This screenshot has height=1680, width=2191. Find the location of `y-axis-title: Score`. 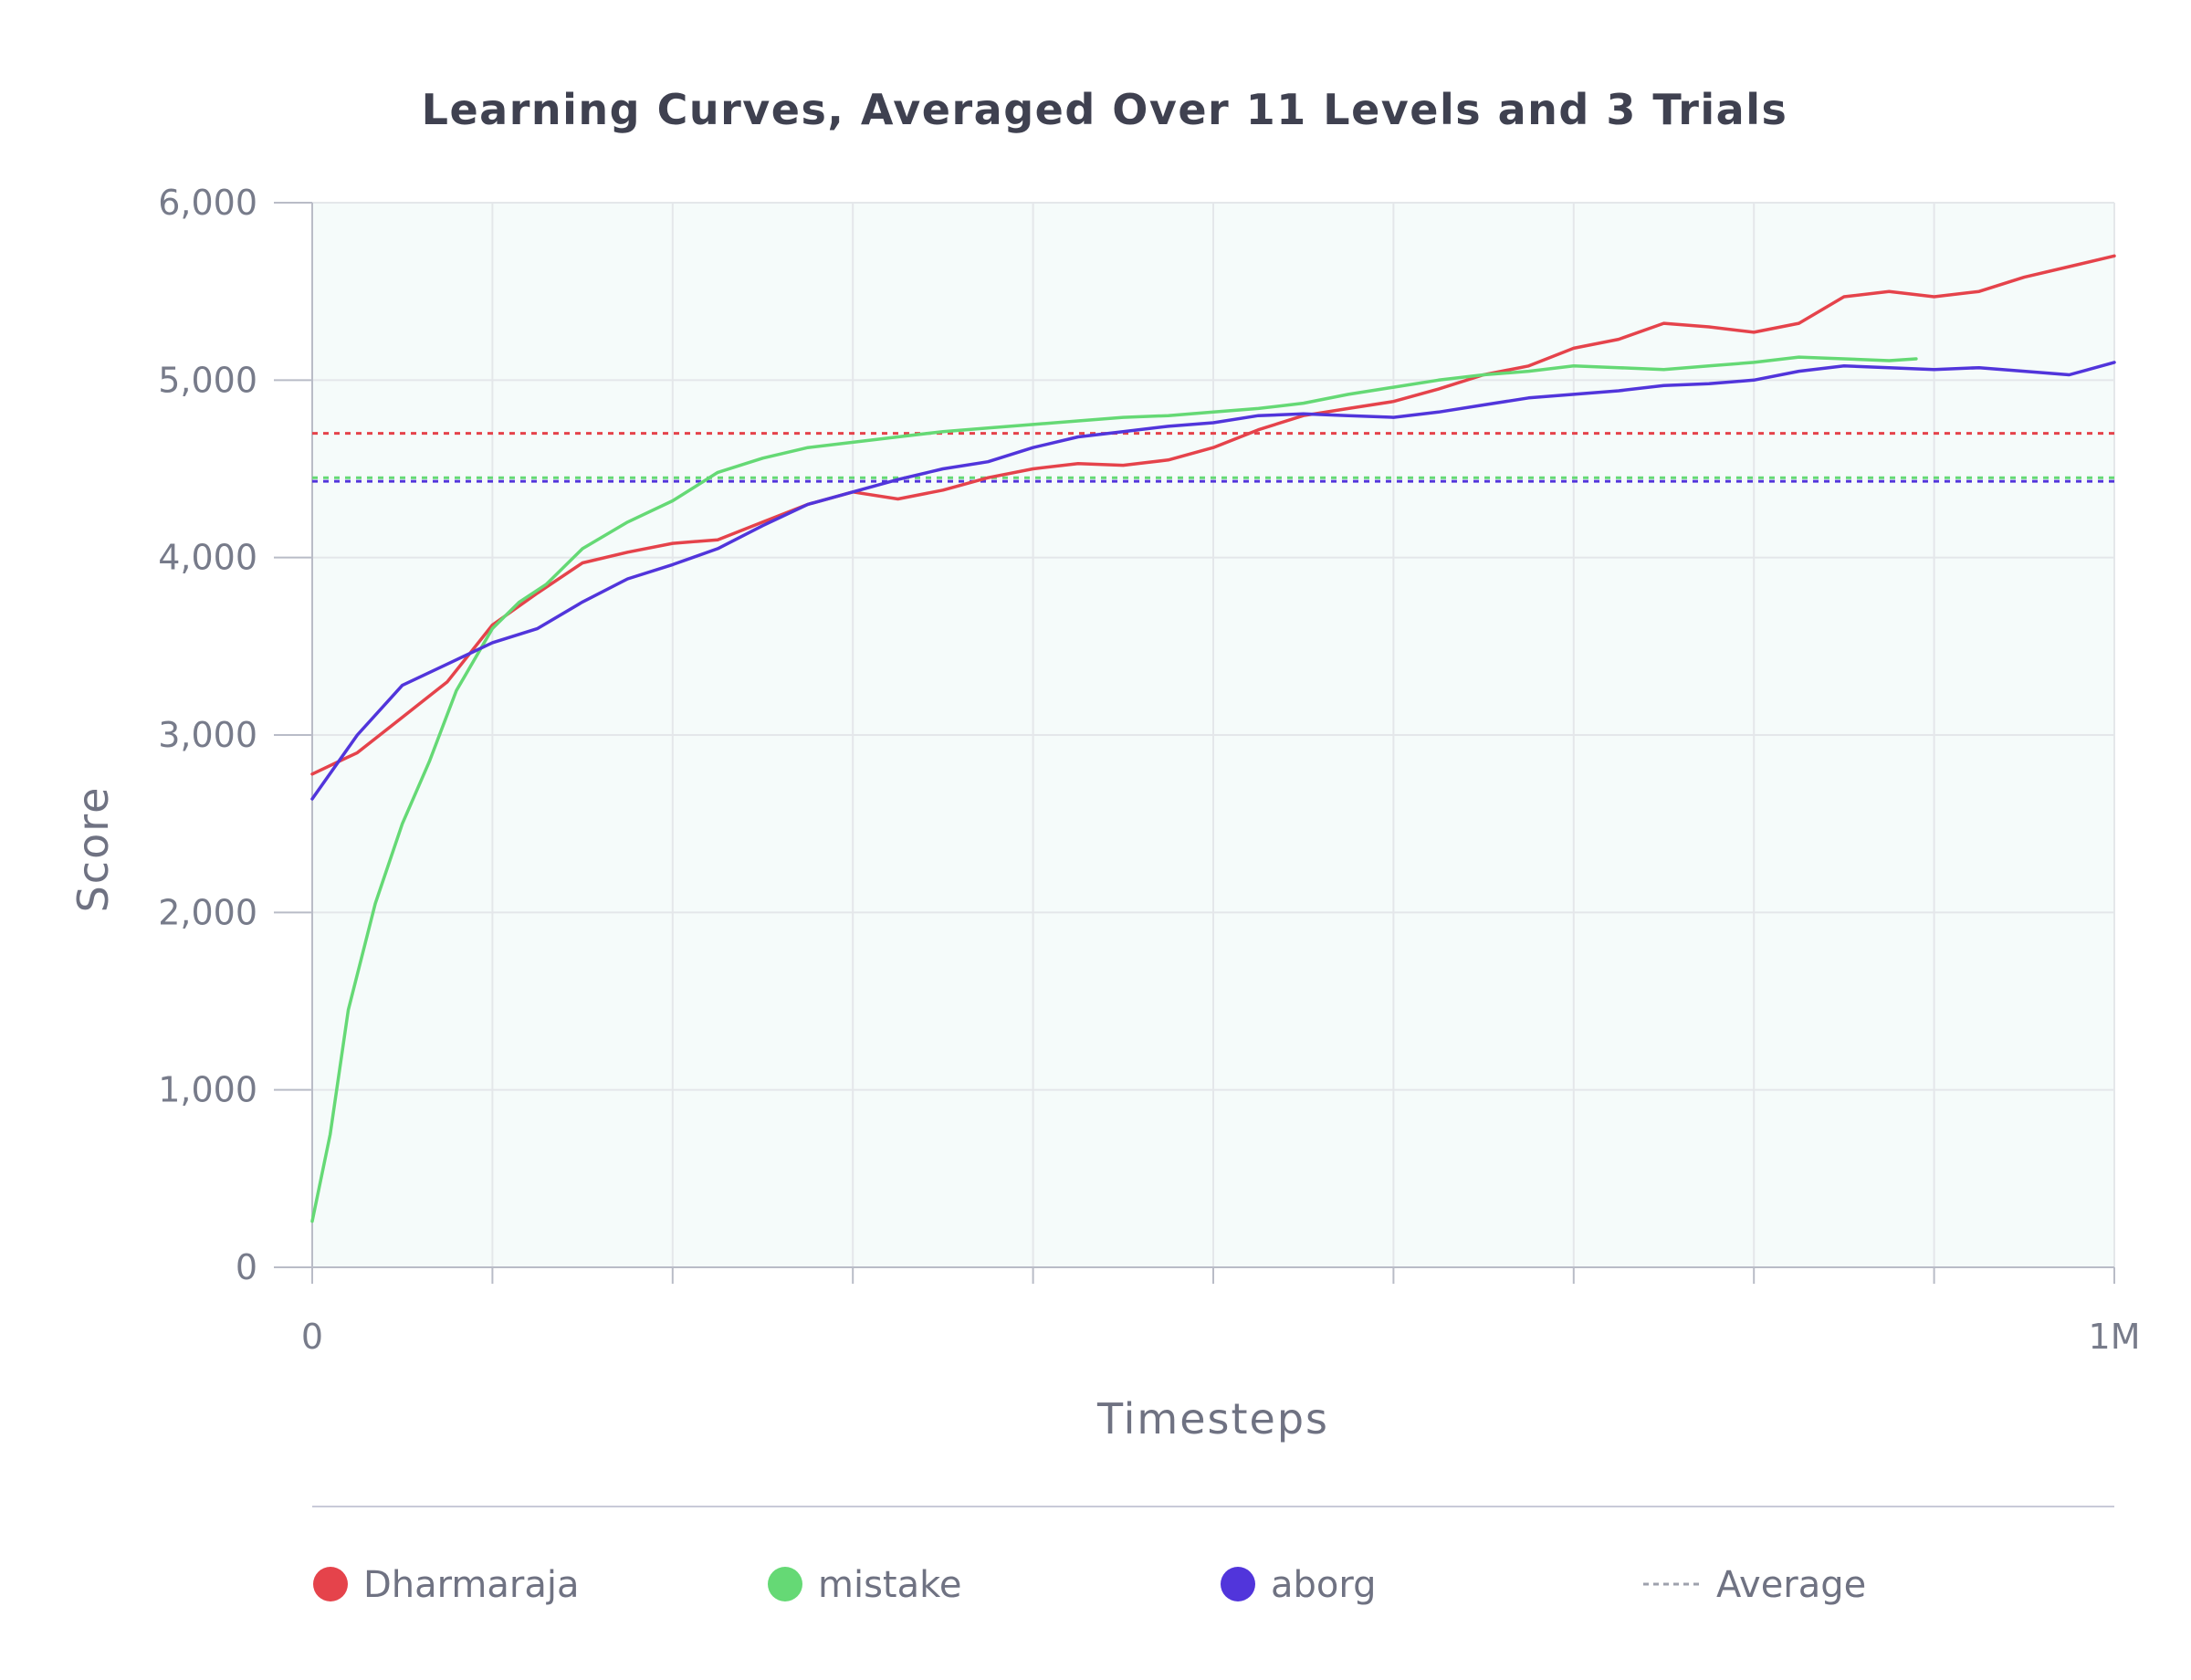

y-axis-title: Score is located at coordinates (93, 850).